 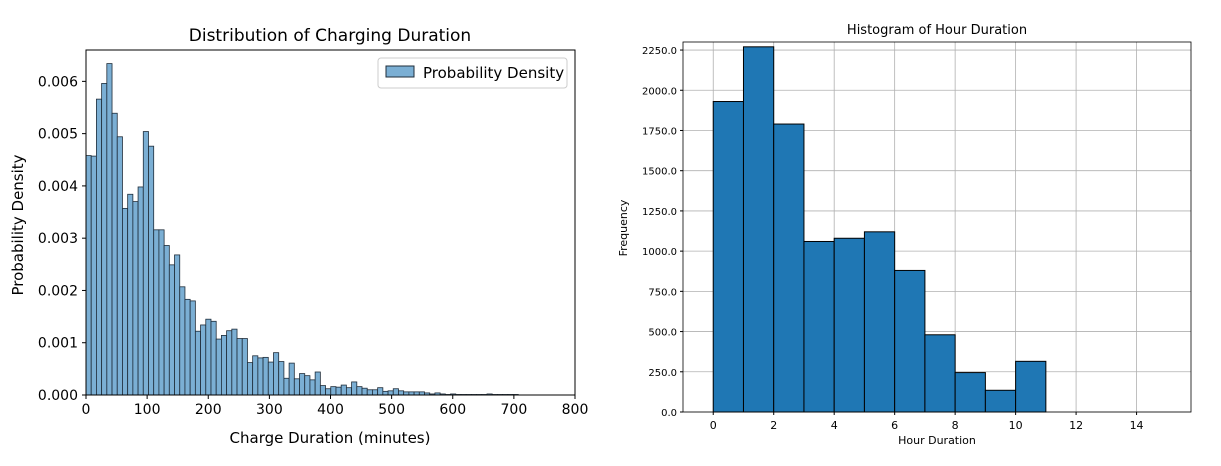 I want to click on y-tick-label: 1500.0, so click(x=659, y=172).